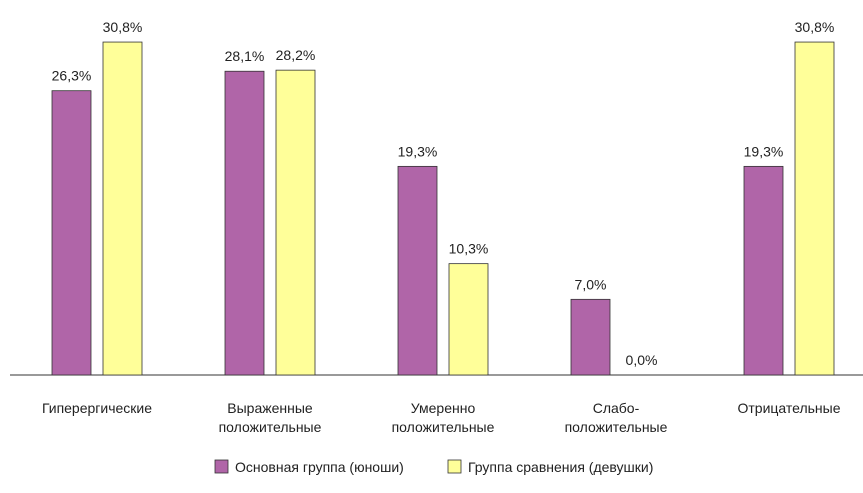  Describe the element at coordinates (443, 417) in the screenshot. I see `x-tick-label: Умеренно положительные` at that location.